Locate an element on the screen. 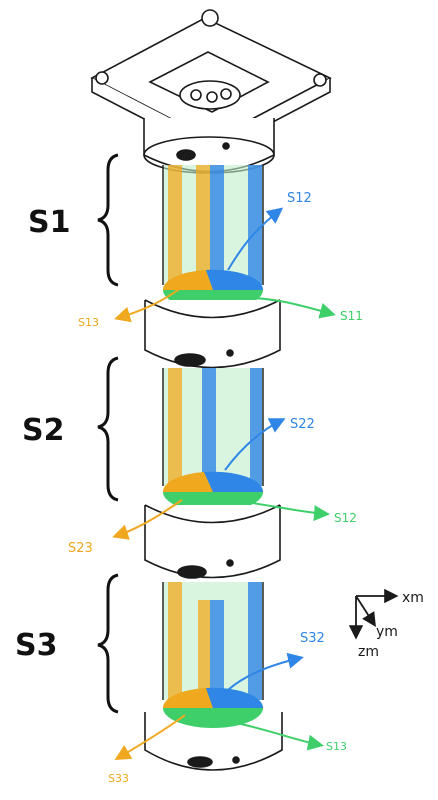 Image resolution: width=438 pixels, height=800 pixels. axis-y-label: ym is located at coordinates (387, 632).